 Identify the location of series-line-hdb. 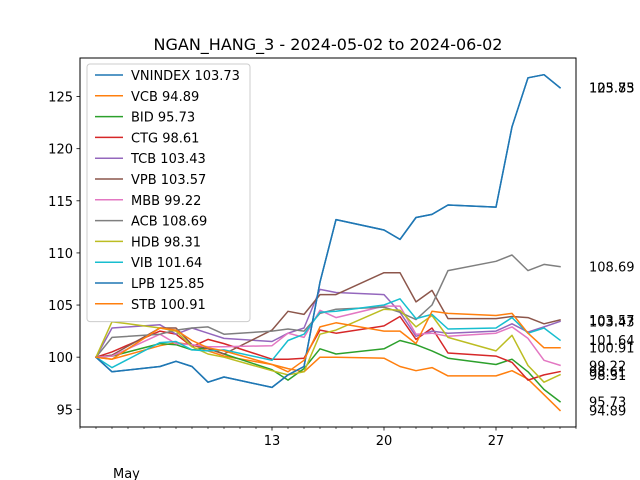
(328, 345).